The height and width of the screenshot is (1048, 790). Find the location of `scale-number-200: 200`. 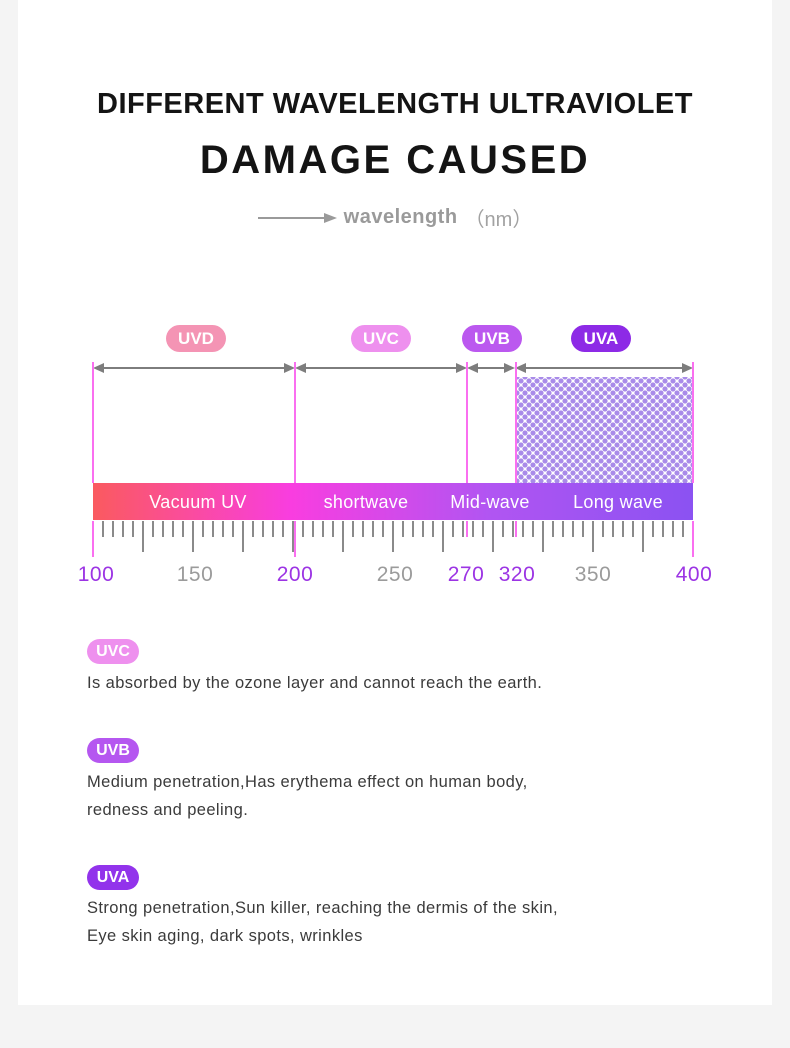

scale-number-200: 200 is located at coordinates (295, 574).